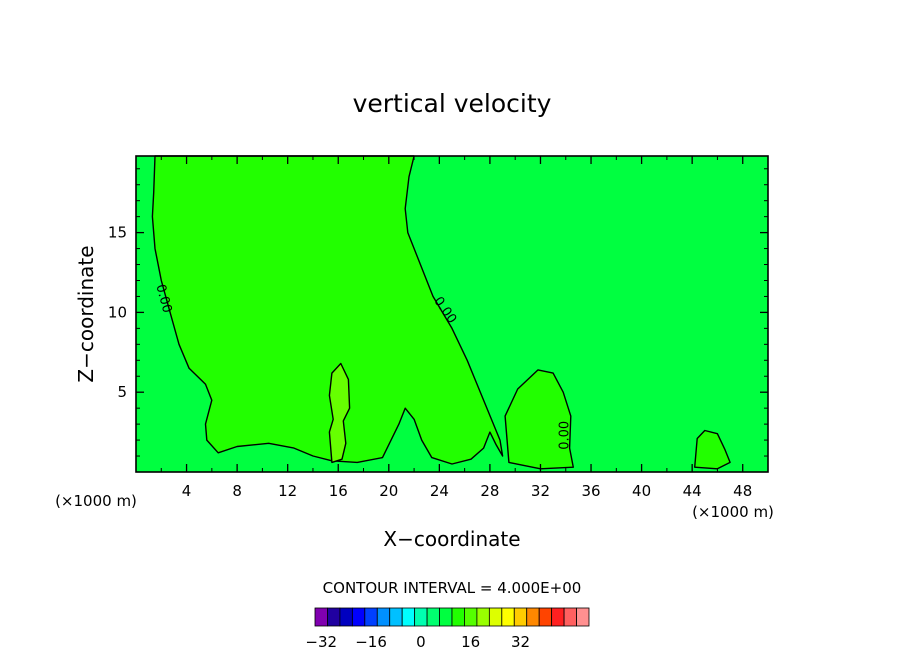 The height and width of the screenshot is (654, 904). What do you see at coordinates (733, 512) in the screenshot?
I see `x-unit-label-right: (×1000 m)` at bounding box center [733, 512].